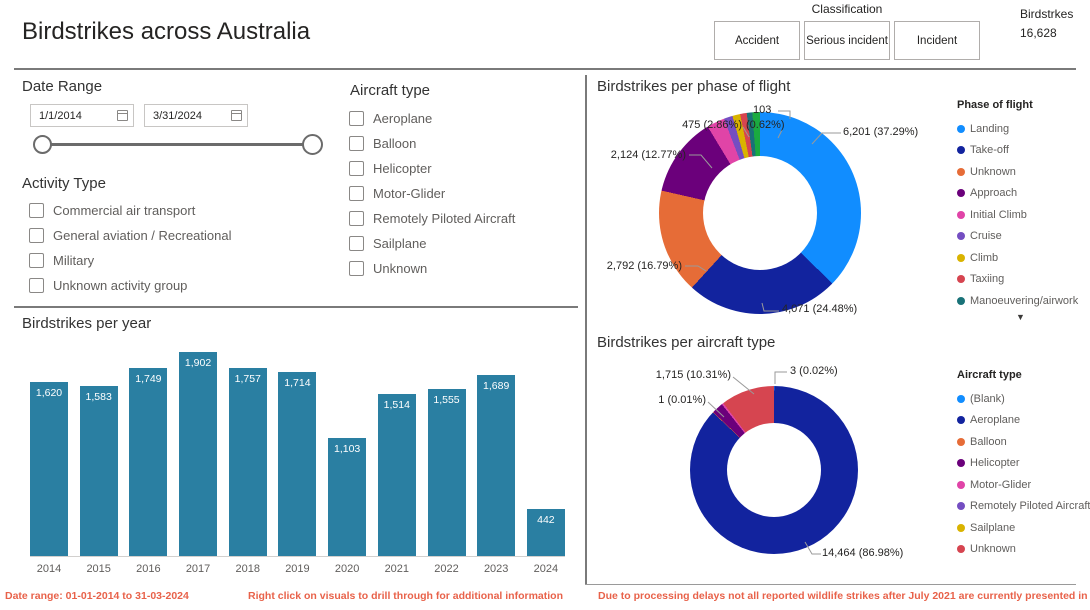 Image resolution: width=1090 pixels, height=610 pixels. What do you see at coordinates (937, 40) in the screenshot?
I see `incident-button: Incident` at bounding box center [937, 40].